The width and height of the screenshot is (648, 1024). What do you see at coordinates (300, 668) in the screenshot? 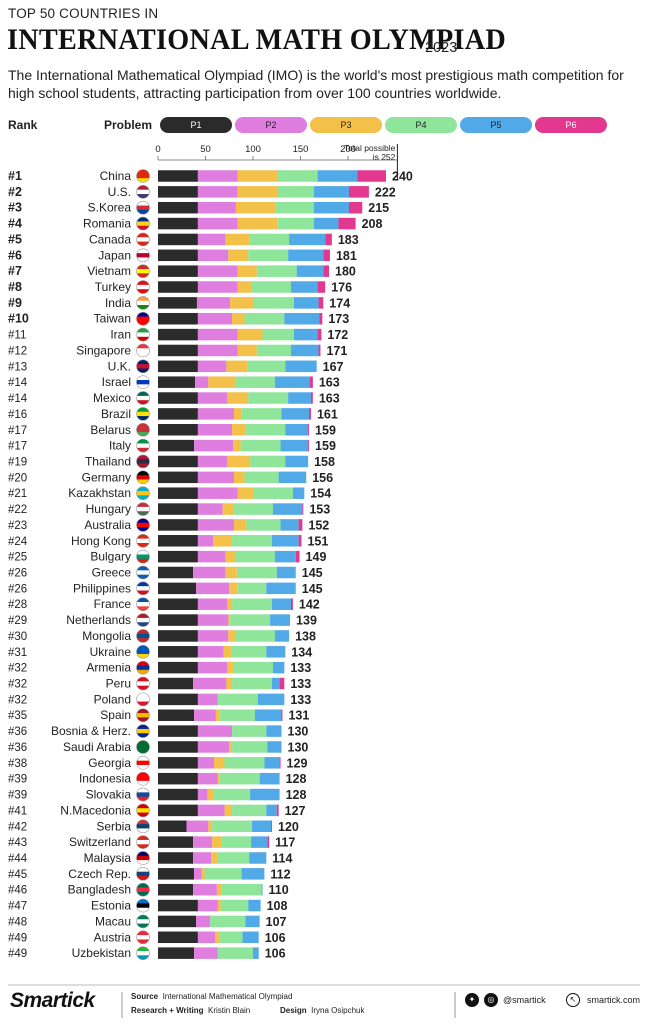
I see `total-score-label: 133` at bounding box center [300, 668].